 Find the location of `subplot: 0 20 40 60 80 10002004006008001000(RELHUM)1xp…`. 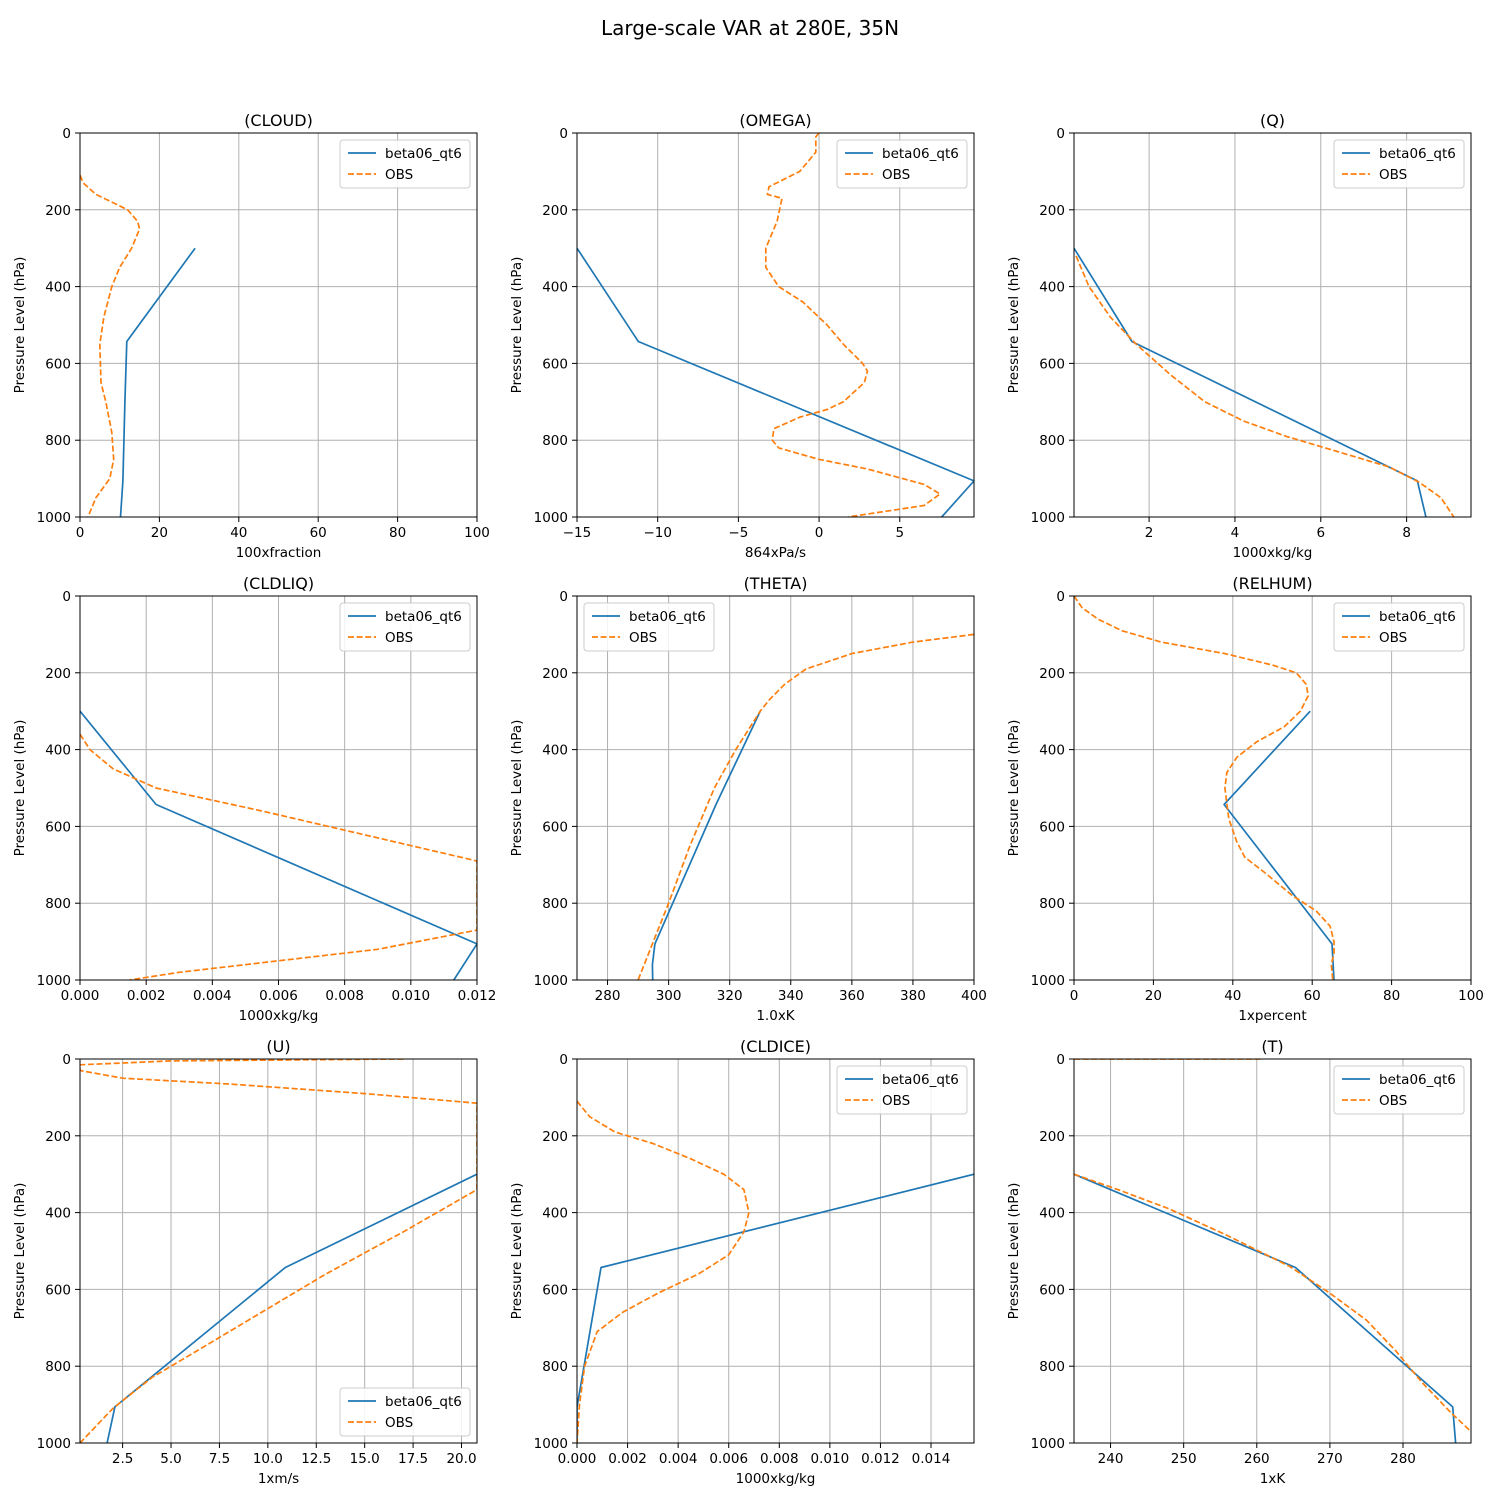

subplot: 0 20 40 60 80 10002004006008001000(RELHUM)1xp… is located at coordinates (1245, 799).